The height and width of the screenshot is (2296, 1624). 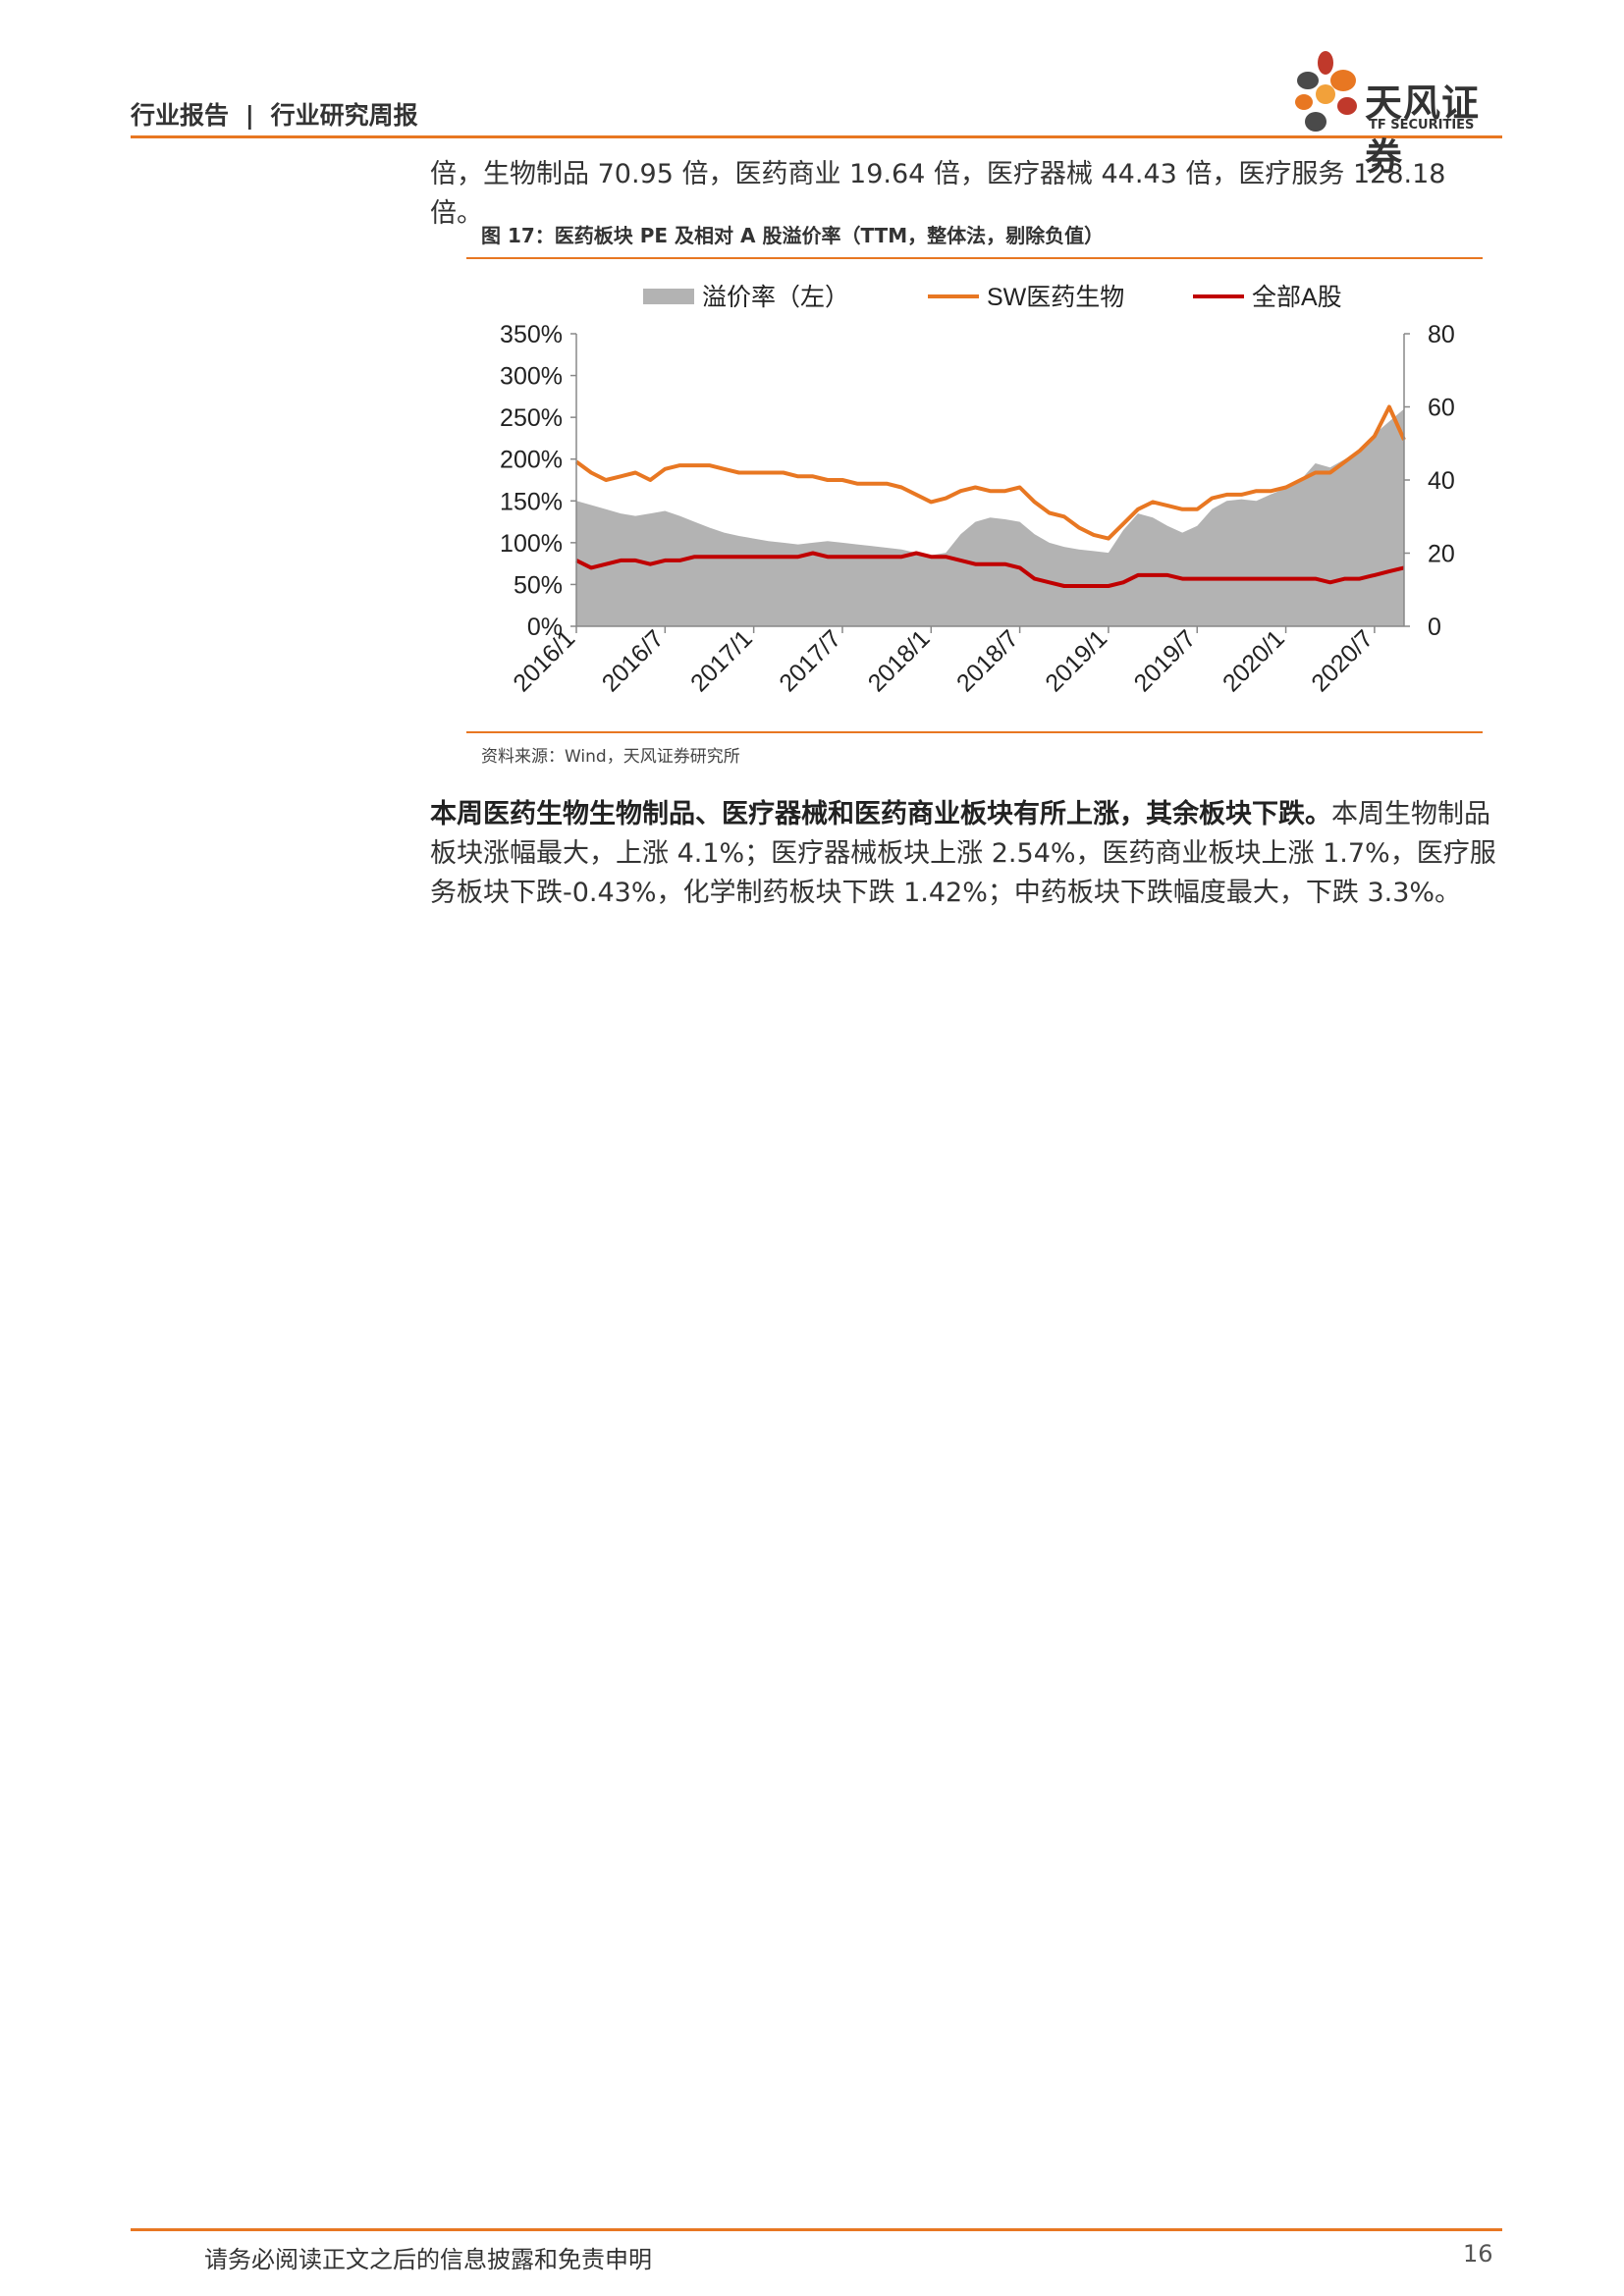 What do you see at coordinates (899, 660) in the screenshot?
I see `x-tick-label: 2018/1` at bounding box center [899, 660].